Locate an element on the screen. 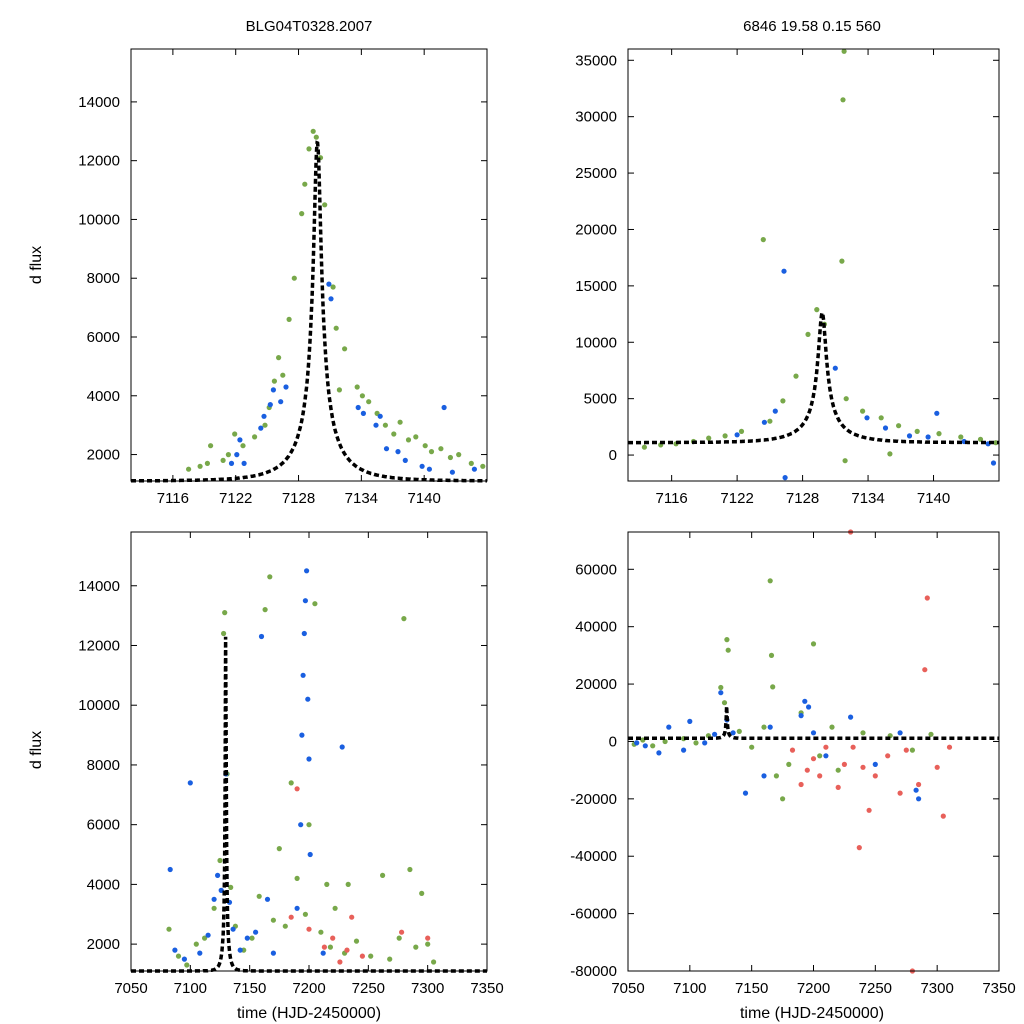 The height and width of the screenshot is (1024, 1024). model-curve is located at coordinates (309, 804).